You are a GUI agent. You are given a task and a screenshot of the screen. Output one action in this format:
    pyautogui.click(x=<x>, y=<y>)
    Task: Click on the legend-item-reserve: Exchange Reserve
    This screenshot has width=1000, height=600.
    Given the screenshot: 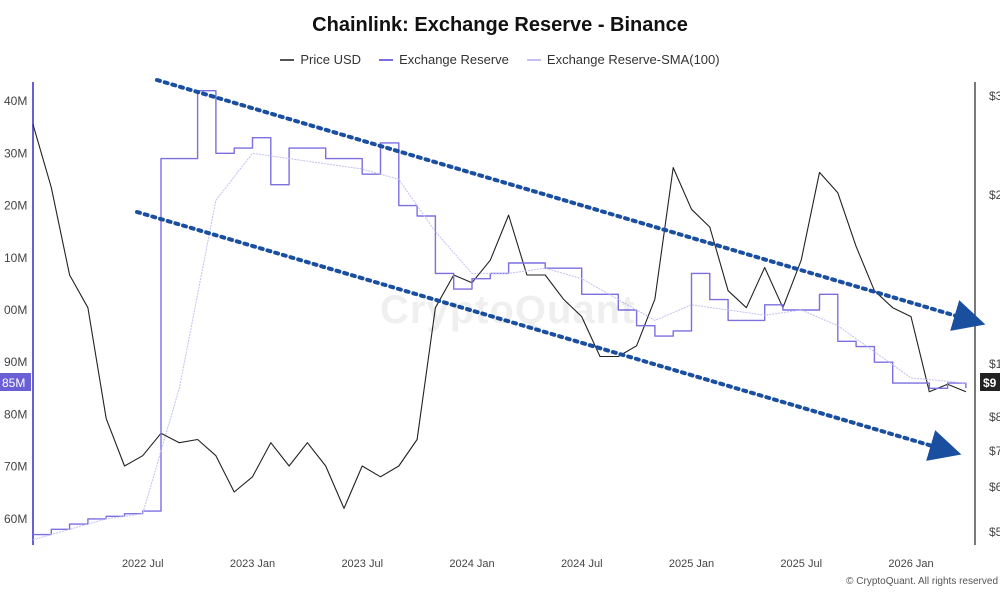 What is the action you would take?
    pyautogui.click(x=444, y=59)
    